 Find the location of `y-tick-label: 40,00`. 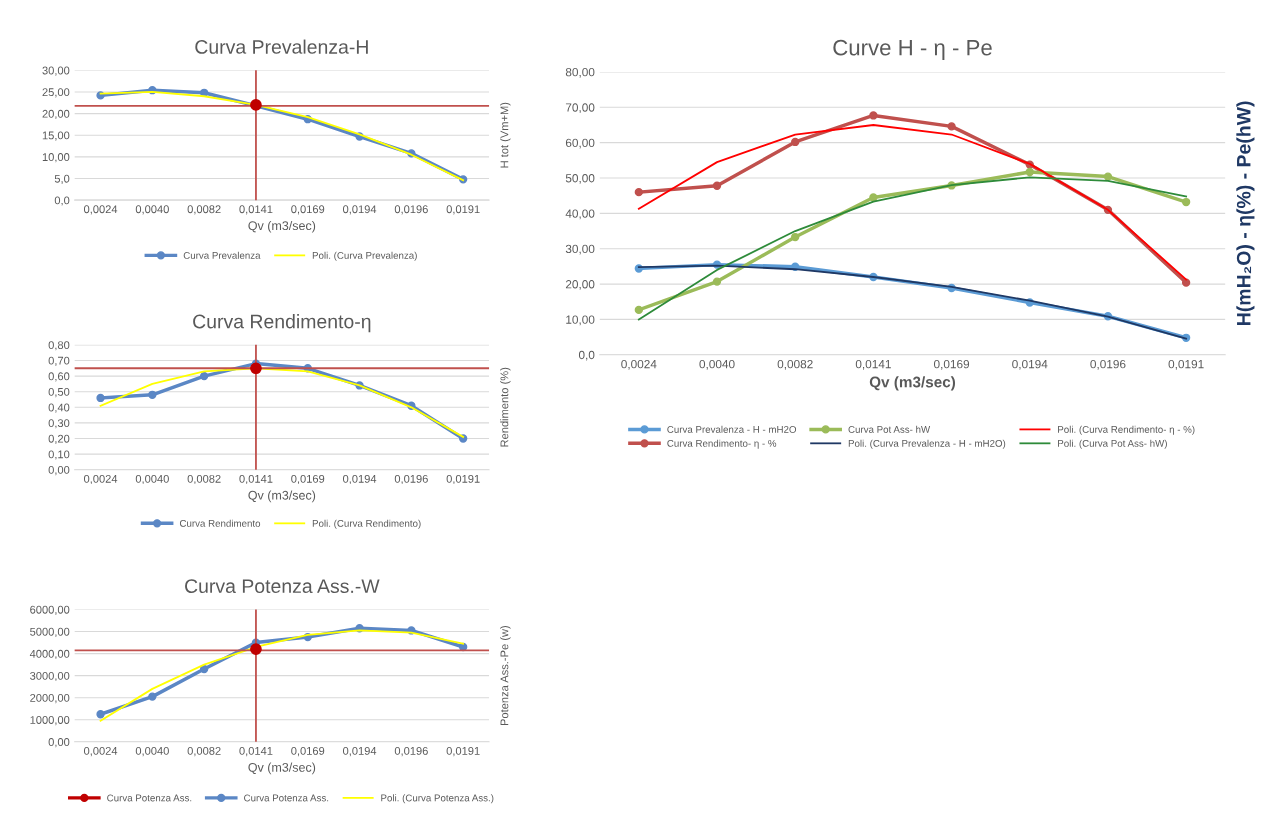

y-tick-label: 40,00 is located at coordinates (580, 214).